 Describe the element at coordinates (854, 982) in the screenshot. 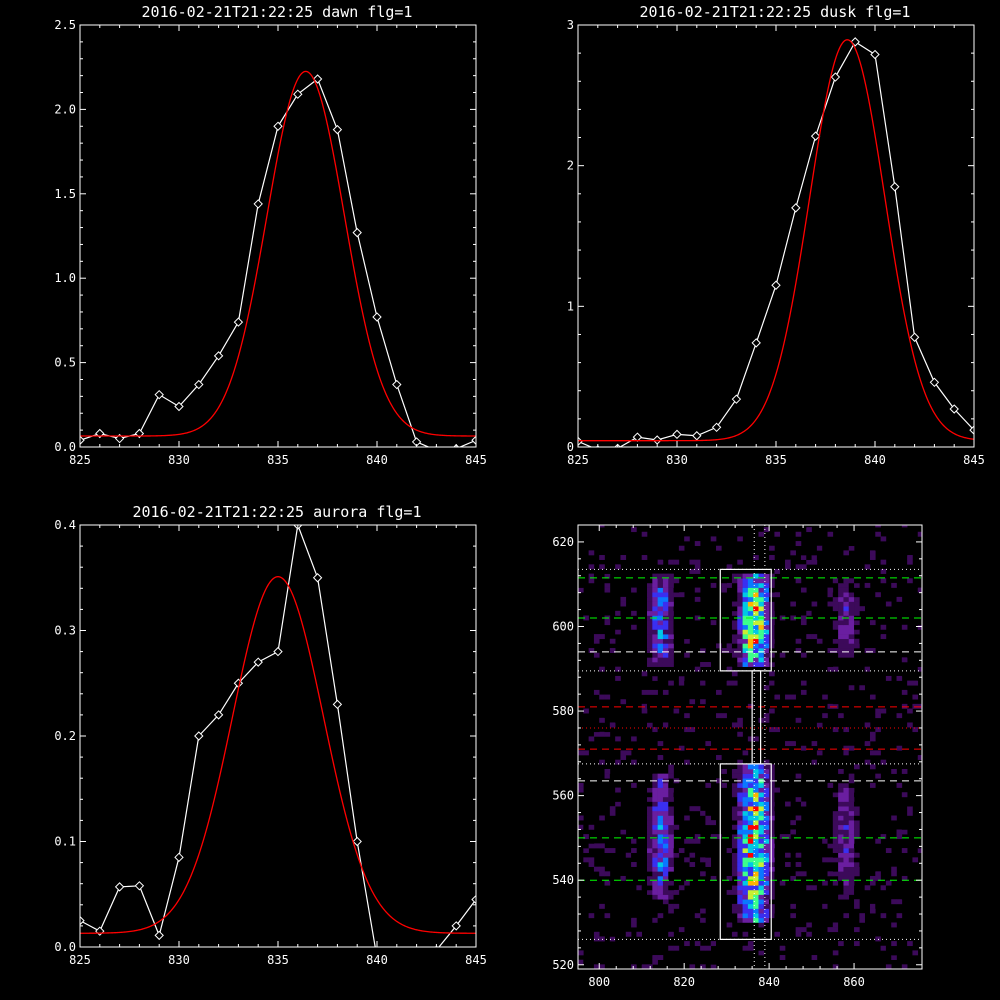

I see `image-xtick-label: 860` at that location.